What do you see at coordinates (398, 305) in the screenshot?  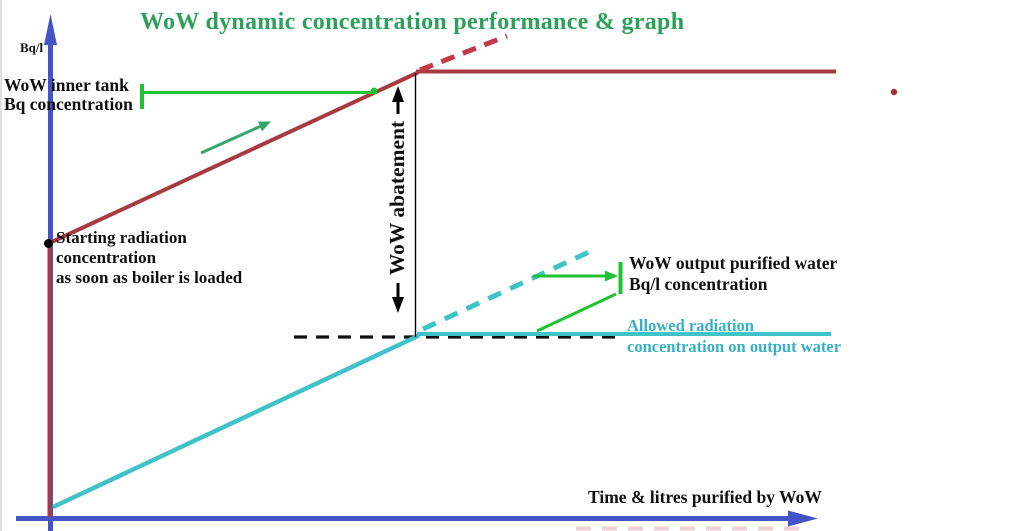 I see `abatement-arrow-down-icon` at bounding box center [398, 305].